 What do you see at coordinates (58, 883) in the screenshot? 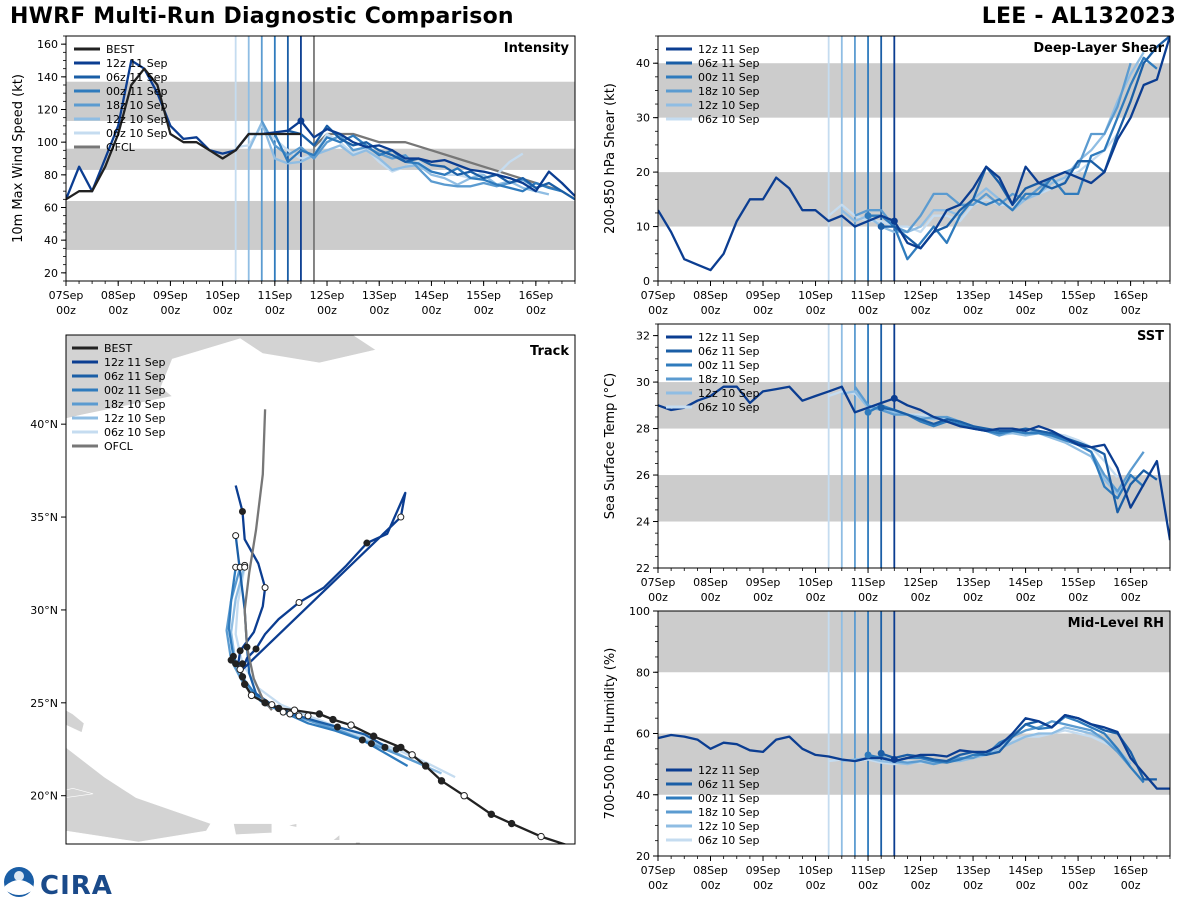
I see `cira-logo: CIRA` at bounding box center [58, 883].